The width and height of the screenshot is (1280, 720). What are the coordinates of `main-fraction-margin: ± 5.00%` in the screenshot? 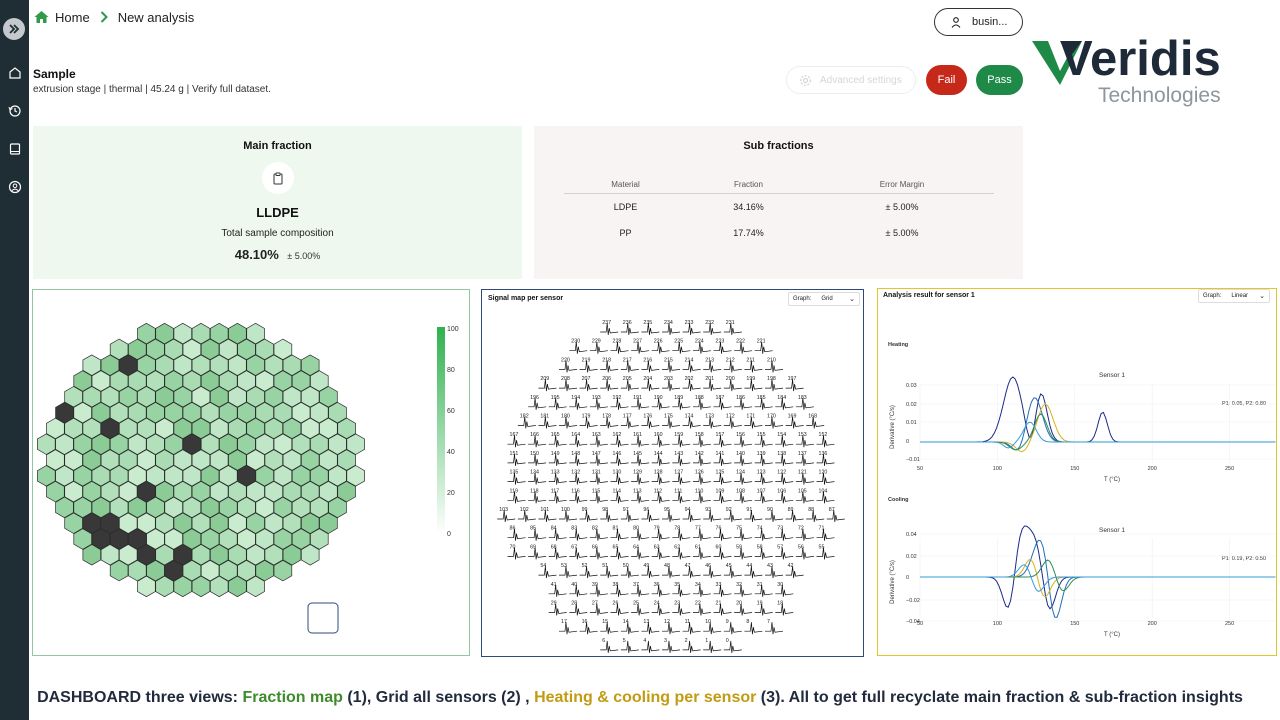 It's located at (304, 256).